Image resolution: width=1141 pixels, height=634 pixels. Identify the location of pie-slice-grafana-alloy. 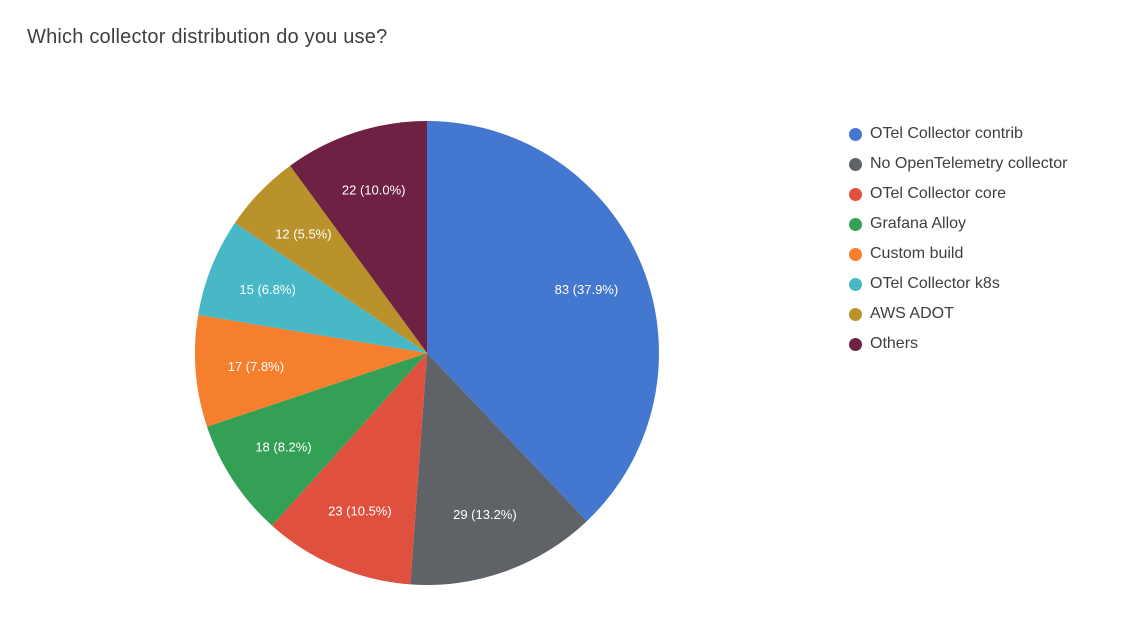
(316, 439).